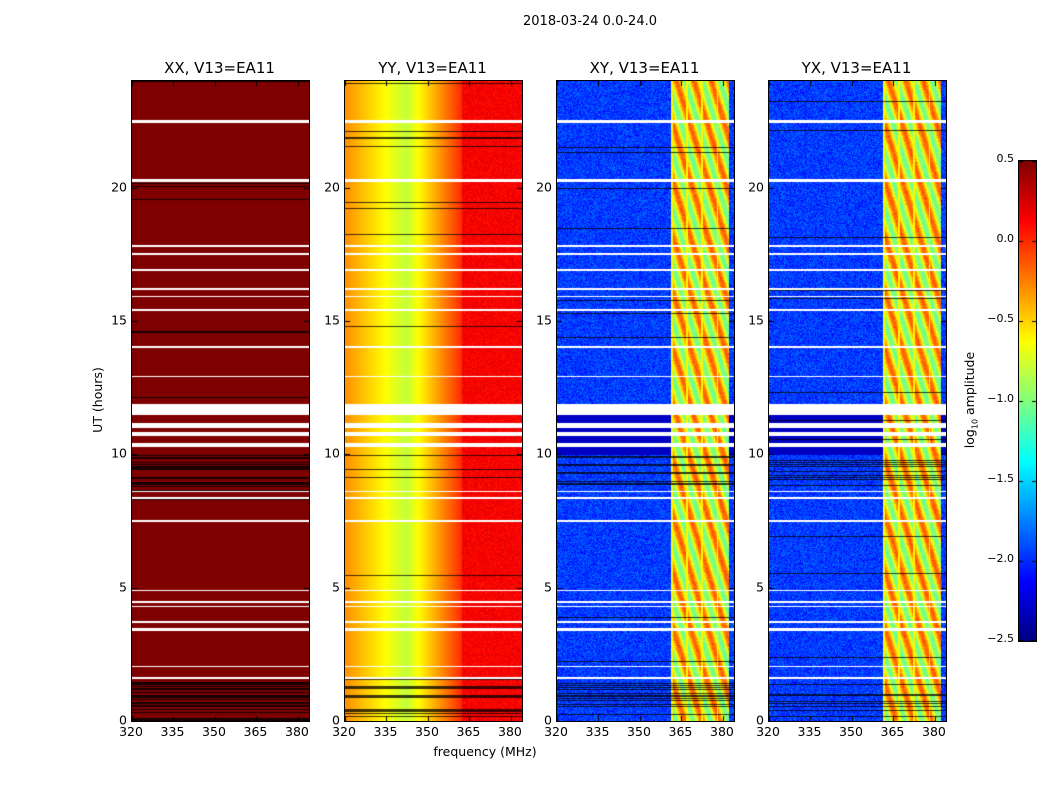  Describe the element at coordinates (645, 401) in the screenshot. I see `heatmap-xy` at that location.